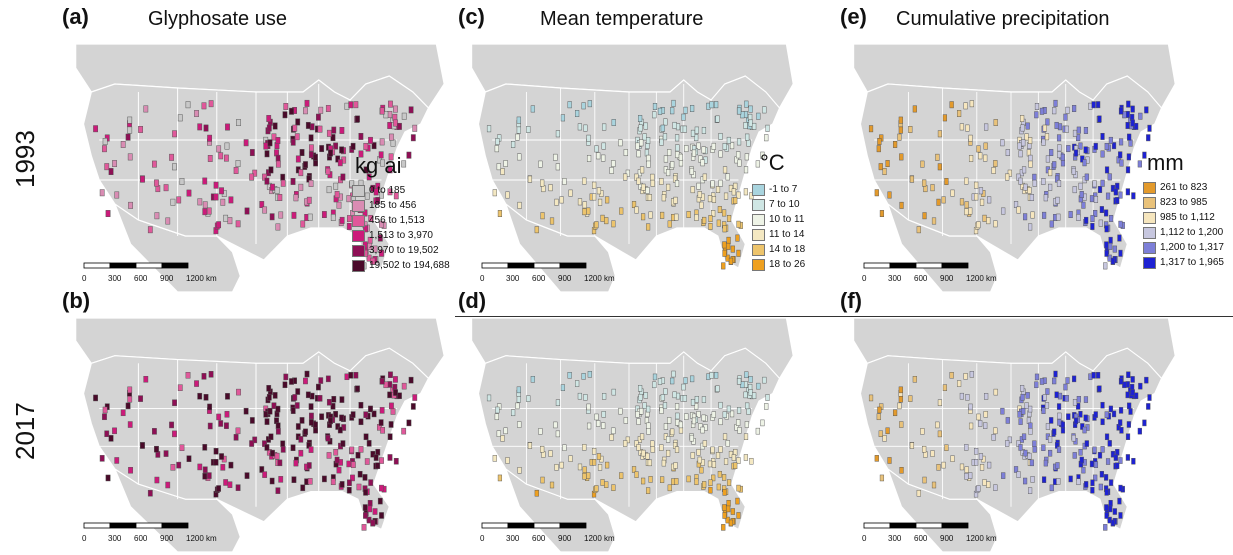 This screenshot has height=555, width=1233. What do you see at coordinates (1003, 19) in the screenshot?
I see `panel-title-e: Cumulative precipitation` at bounding box center [1003, 19].